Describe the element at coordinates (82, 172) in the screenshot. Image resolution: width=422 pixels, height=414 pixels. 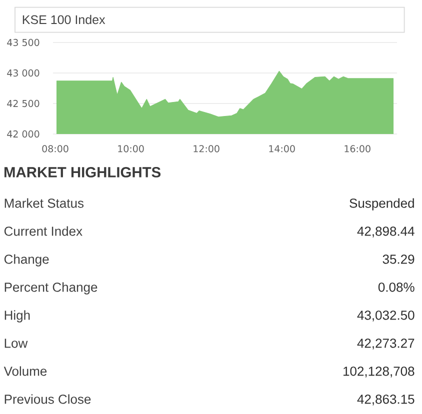
I see `text: MARKET HIGHLIGHTS` at that location.